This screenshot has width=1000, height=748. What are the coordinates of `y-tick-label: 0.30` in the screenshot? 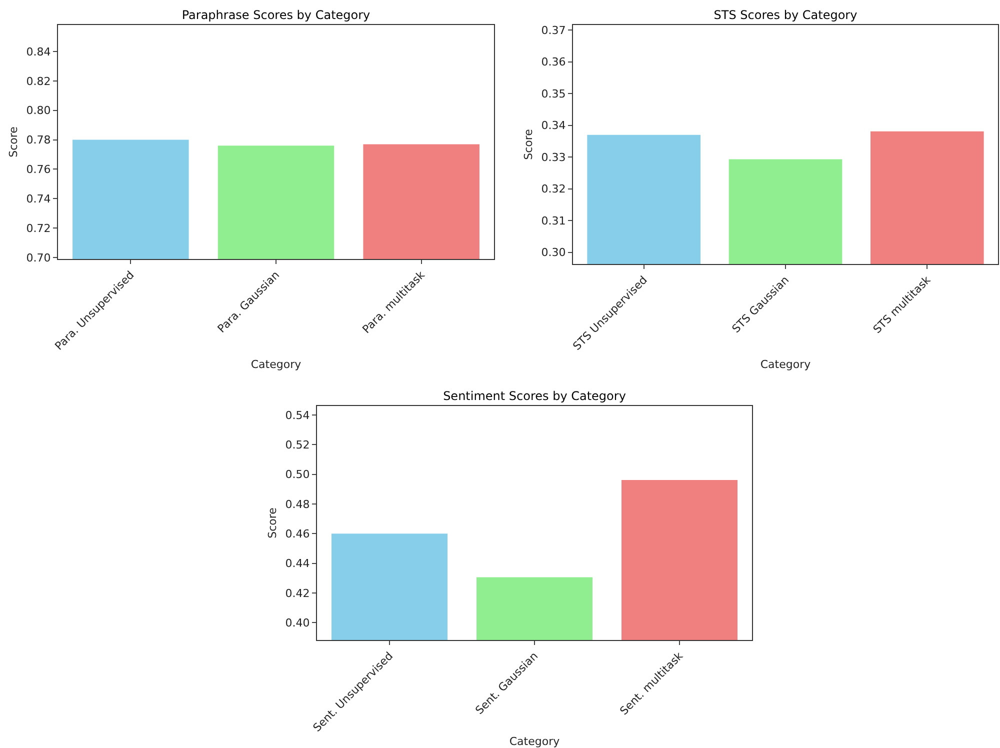 It's located at (553, 253).